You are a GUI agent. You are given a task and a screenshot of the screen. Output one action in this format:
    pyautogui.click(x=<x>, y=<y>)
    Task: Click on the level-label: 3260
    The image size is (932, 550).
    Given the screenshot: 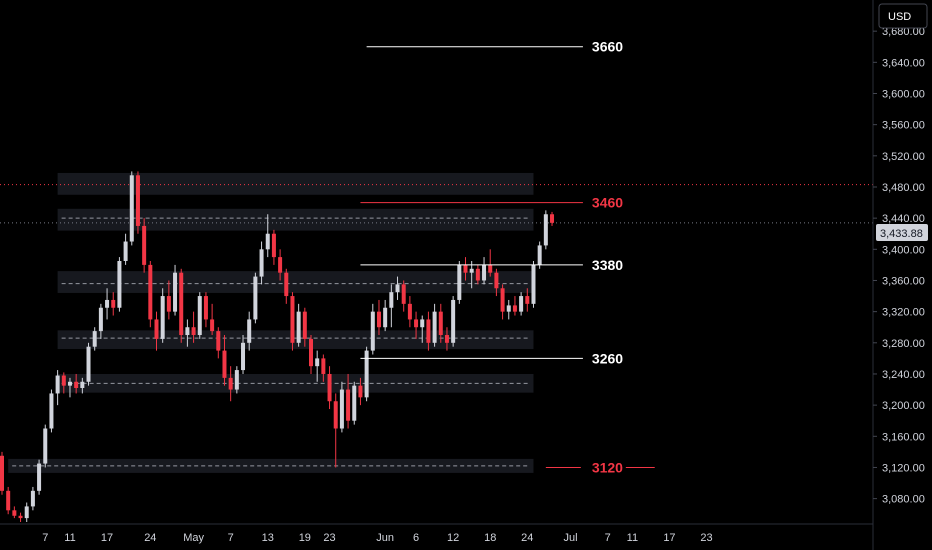 What is the action you would take?
    pyautogui.click(x=607, y=358)
    